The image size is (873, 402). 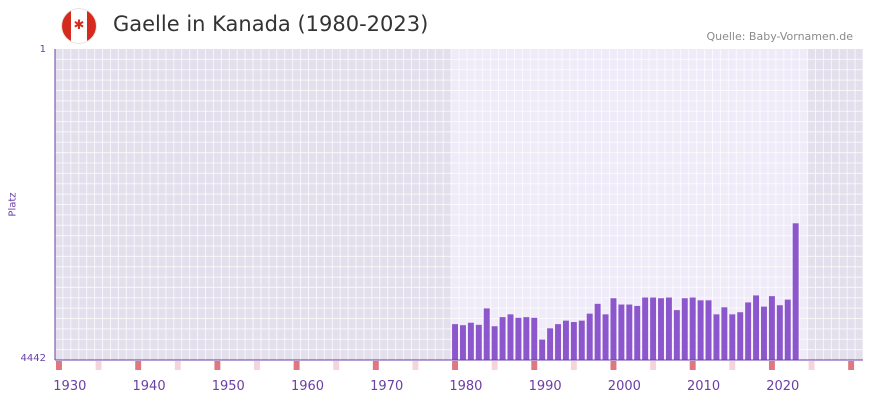 What do you see at coordinates (653, 365) in the screenshot?
I see `half-decade-marker-2003` at bounding box center [653, 365].